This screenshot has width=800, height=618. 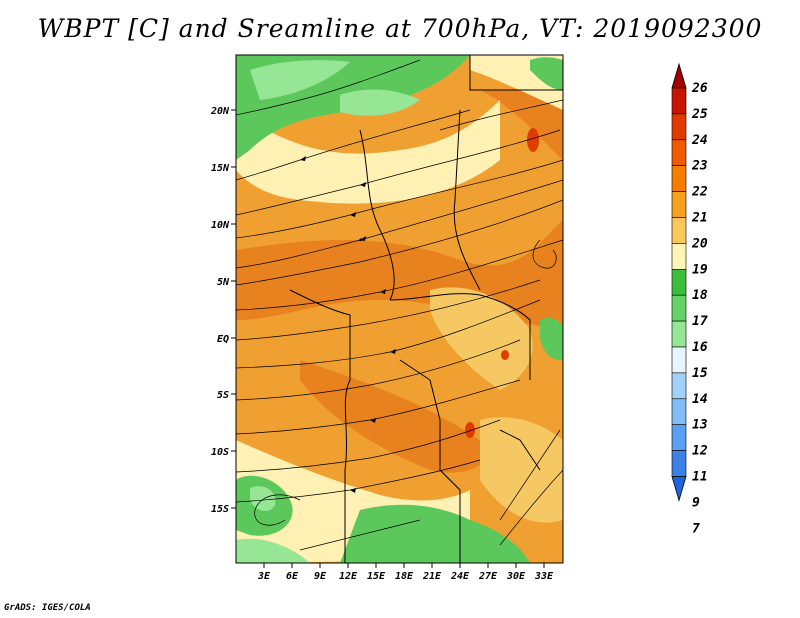 I want to click on colorbar-label: 26, so click(x=699, y=88).